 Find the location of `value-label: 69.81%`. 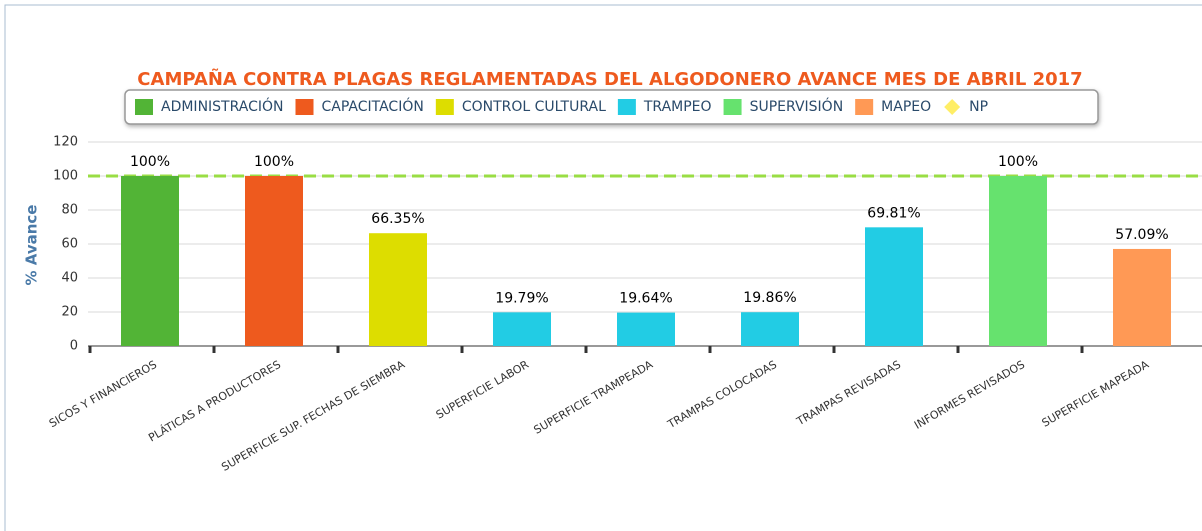

value-label: 69.81% is located at coordinates (893, 213).